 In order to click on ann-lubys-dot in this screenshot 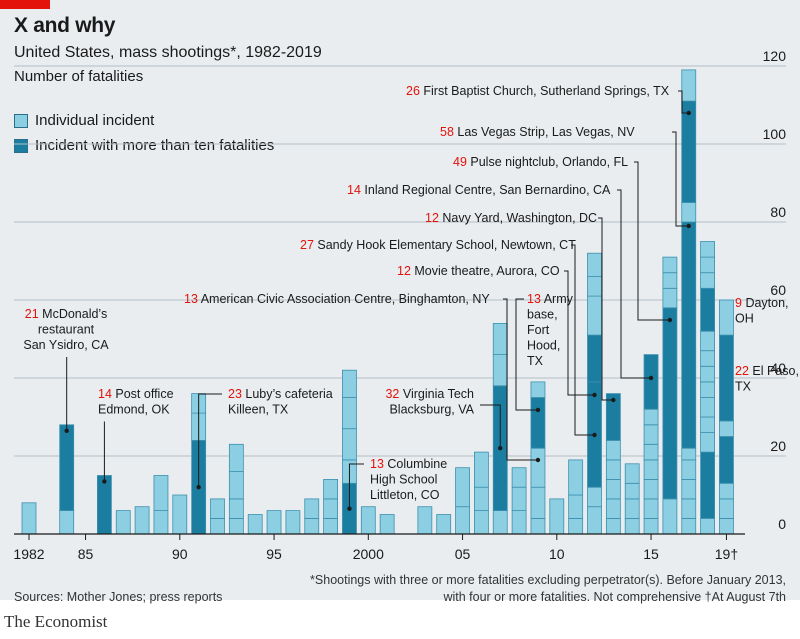, I will do `click(198, 487)`.